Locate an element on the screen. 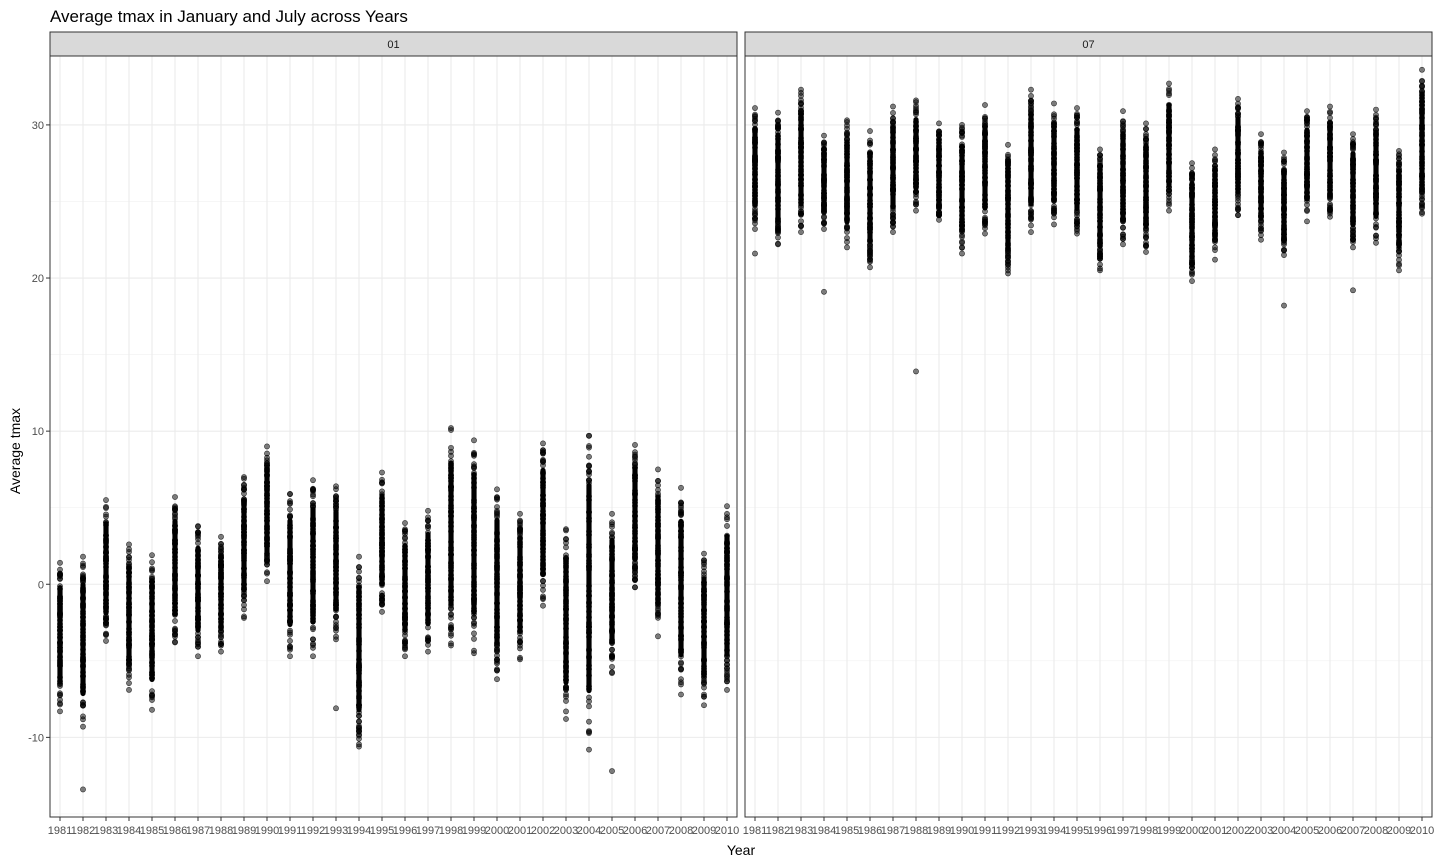 The image size is (1440, 864). x-tick-label: 1987 is located at coordinates (198, 831).